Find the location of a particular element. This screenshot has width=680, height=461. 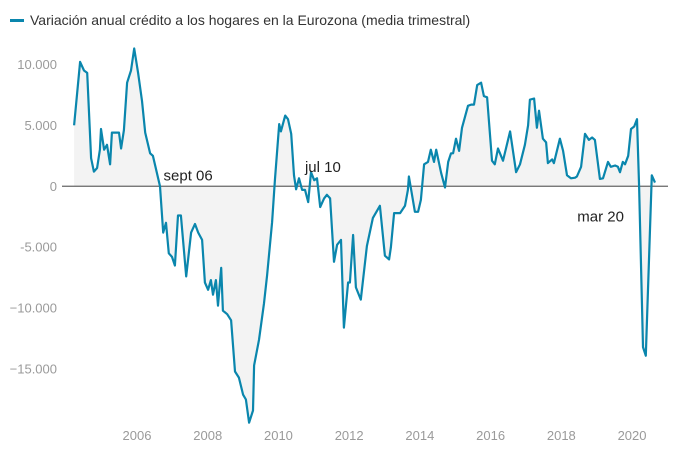

x-tick-label: 2012 is located at coordinates (349, 435).